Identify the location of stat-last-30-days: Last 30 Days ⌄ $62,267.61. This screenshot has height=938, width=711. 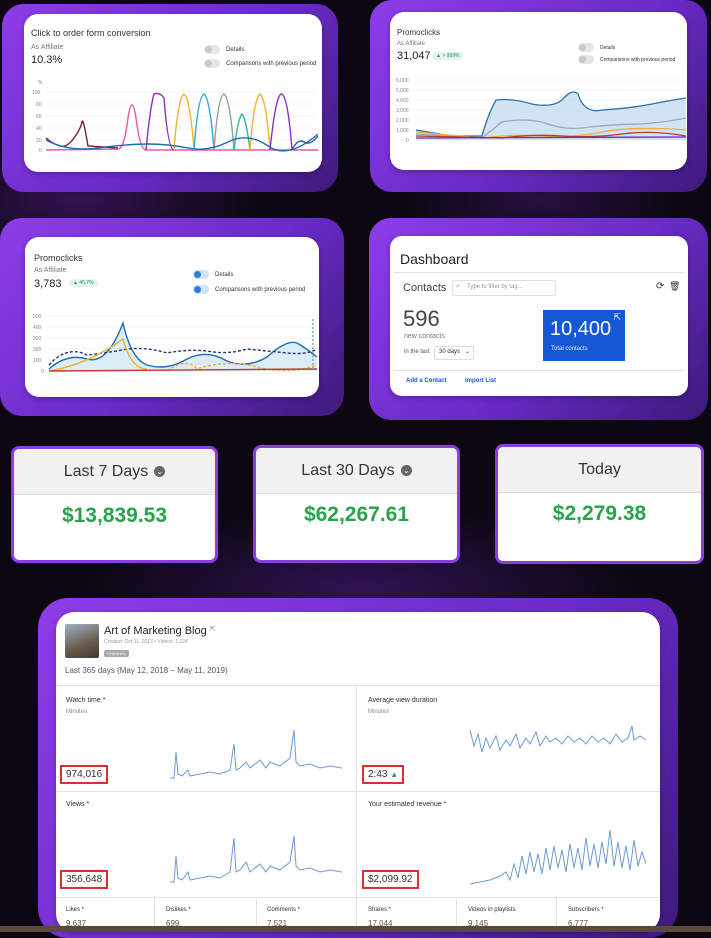
(356, 504).